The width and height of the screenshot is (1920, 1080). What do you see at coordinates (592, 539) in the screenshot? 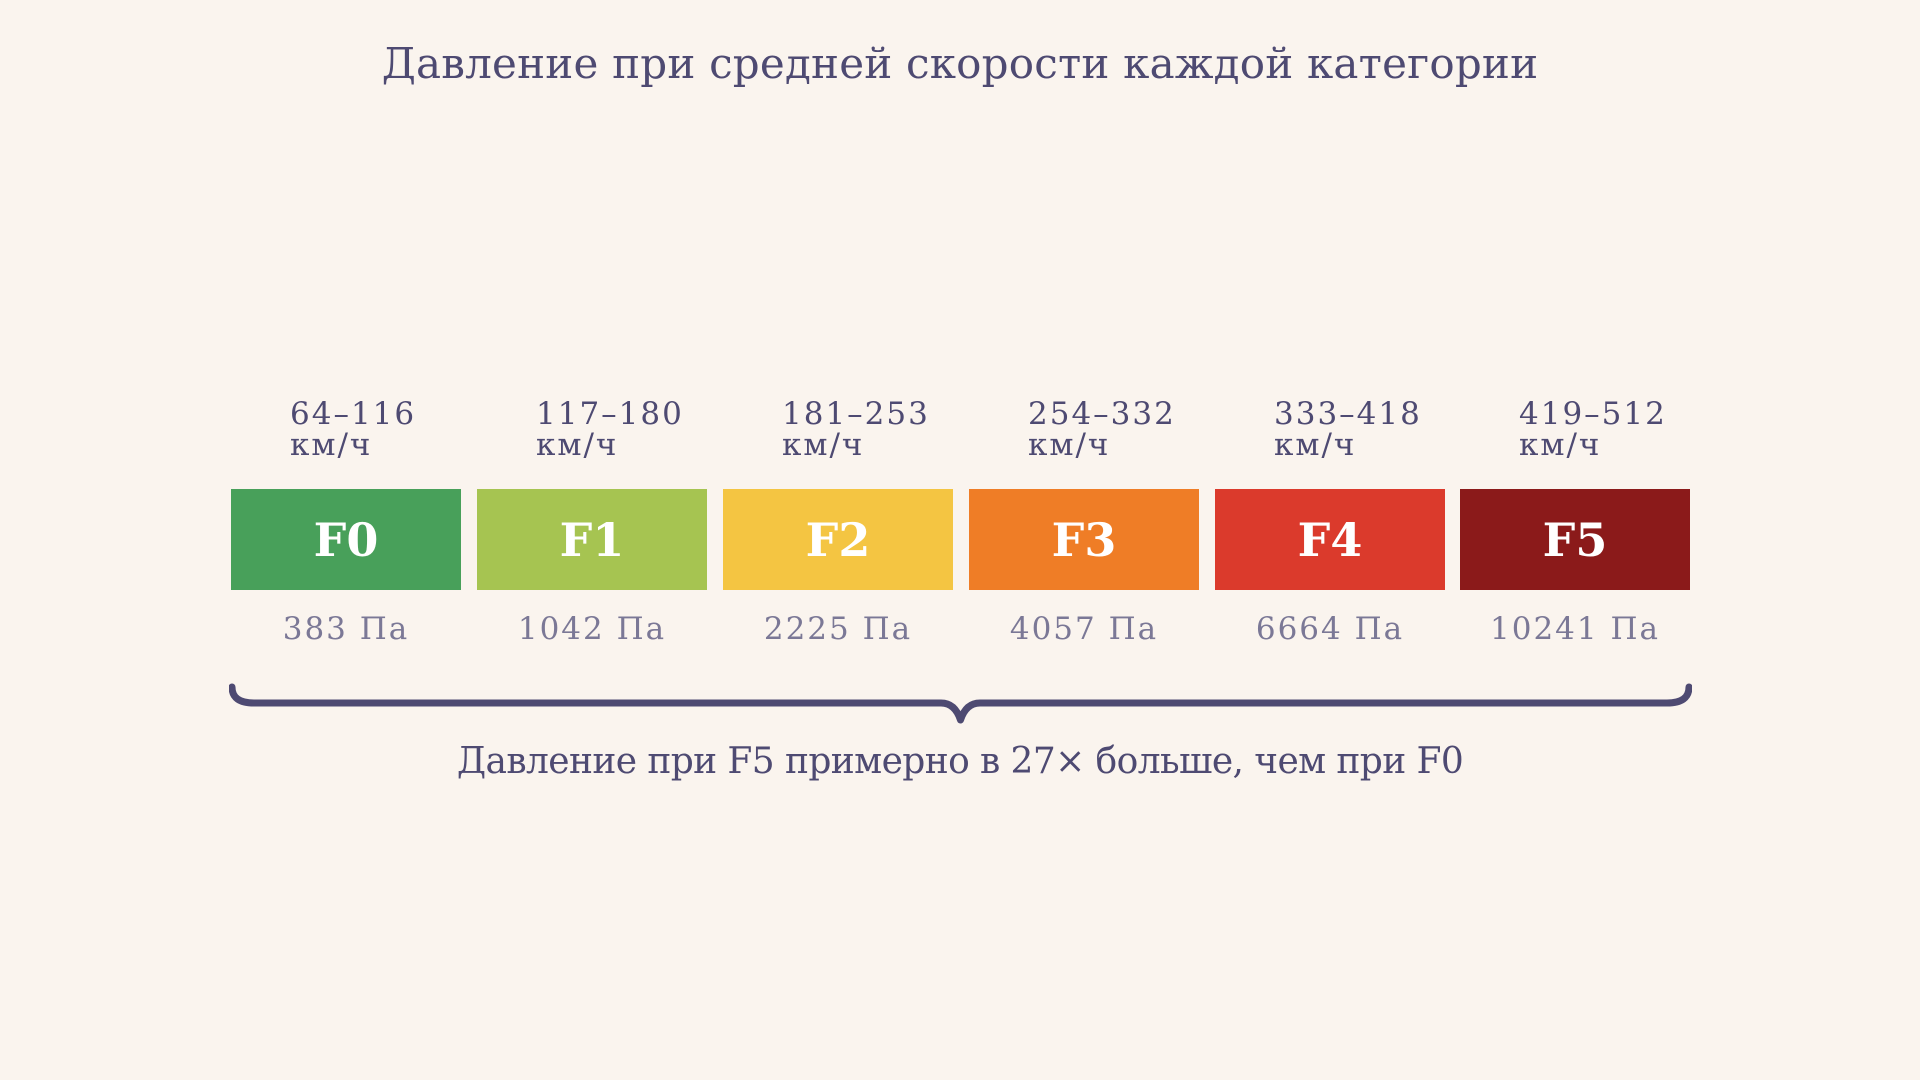
I see `category-block-f1: F1` at bounding box center [592, 539].